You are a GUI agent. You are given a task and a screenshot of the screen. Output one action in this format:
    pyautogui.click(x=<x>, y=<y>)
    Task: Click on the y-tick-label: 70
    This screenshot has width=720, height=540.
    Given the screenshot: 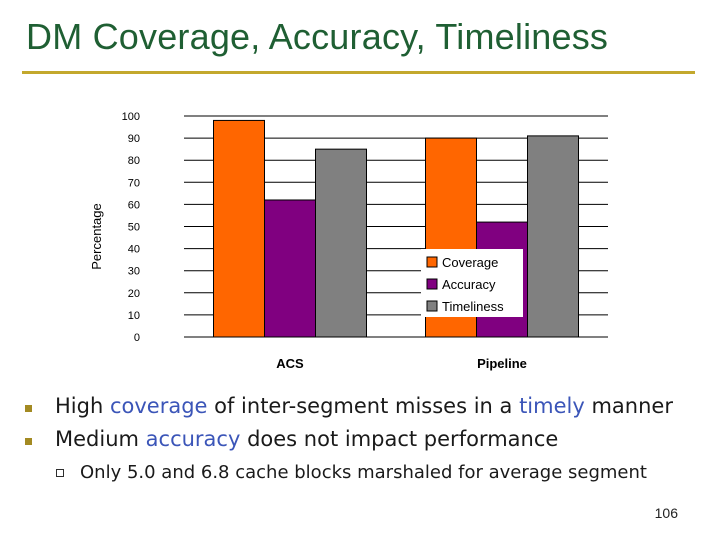 What is the action you would take?
    pyautogui.click(x=134, y=183)
    